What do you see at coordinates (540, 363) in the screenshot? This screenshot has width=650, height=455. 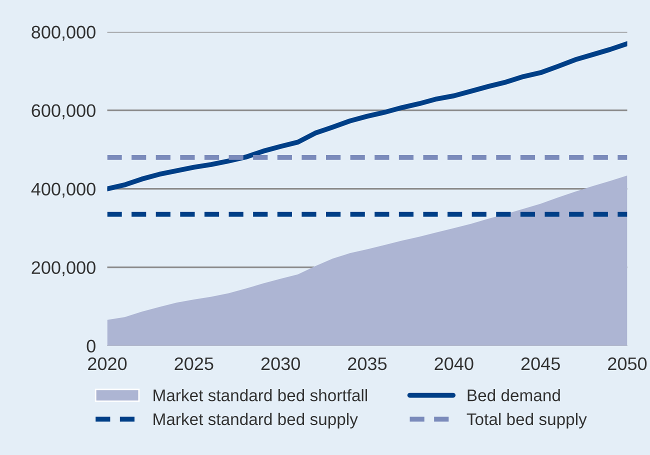 I see `x-tick-label: 2045` at bounding box center [540, 363].